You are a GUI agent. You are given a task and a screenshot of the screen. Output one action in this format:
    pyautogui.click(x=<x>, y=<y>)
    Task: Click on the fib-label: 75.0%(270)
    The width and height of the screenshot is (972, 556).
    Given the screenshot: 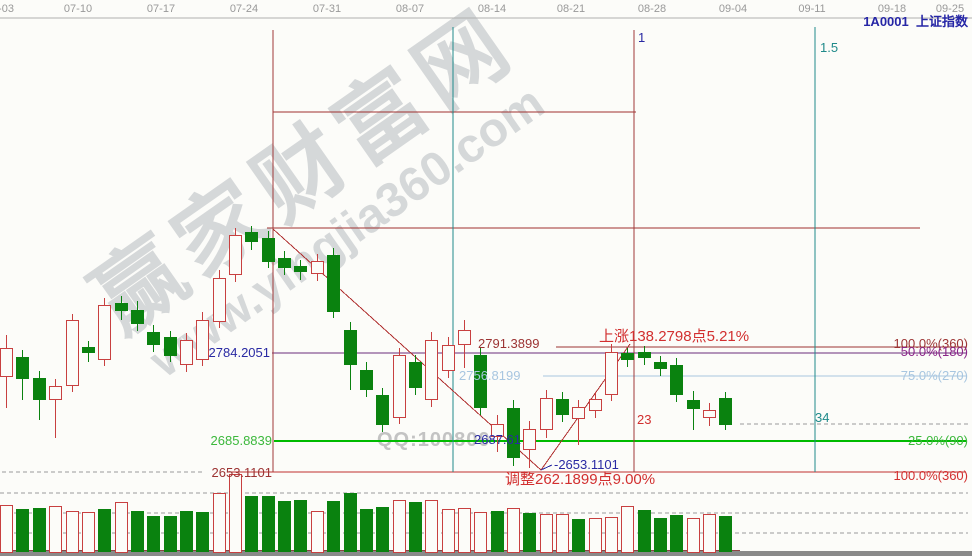 What is the action you would take?
    pyautogui.click(x=934, y=375)
    